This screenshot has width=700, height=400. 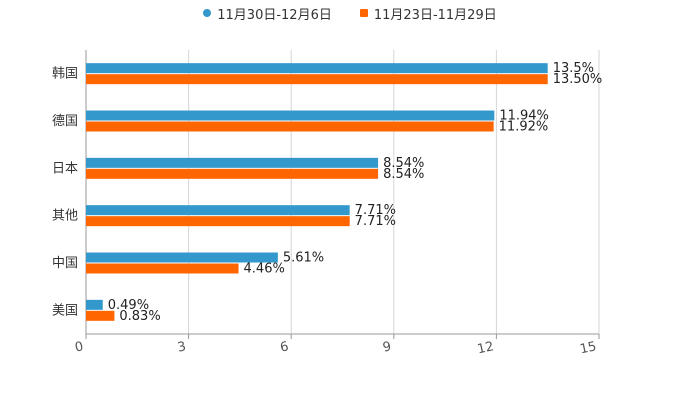 What do you see at coordinates (65, 263) in the screenshot?
I see `y-category-label: 中国` at bounding box center [65, 263].